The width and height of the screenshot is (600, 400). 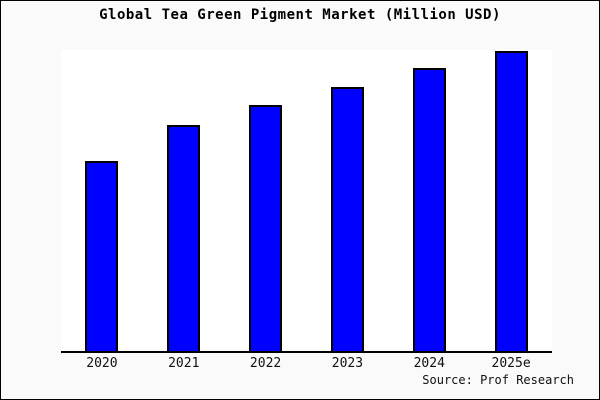 What do you see at coordinates (102, 256) in the screenshot?
I see `bar-2020` at bounding box center [102, 256].